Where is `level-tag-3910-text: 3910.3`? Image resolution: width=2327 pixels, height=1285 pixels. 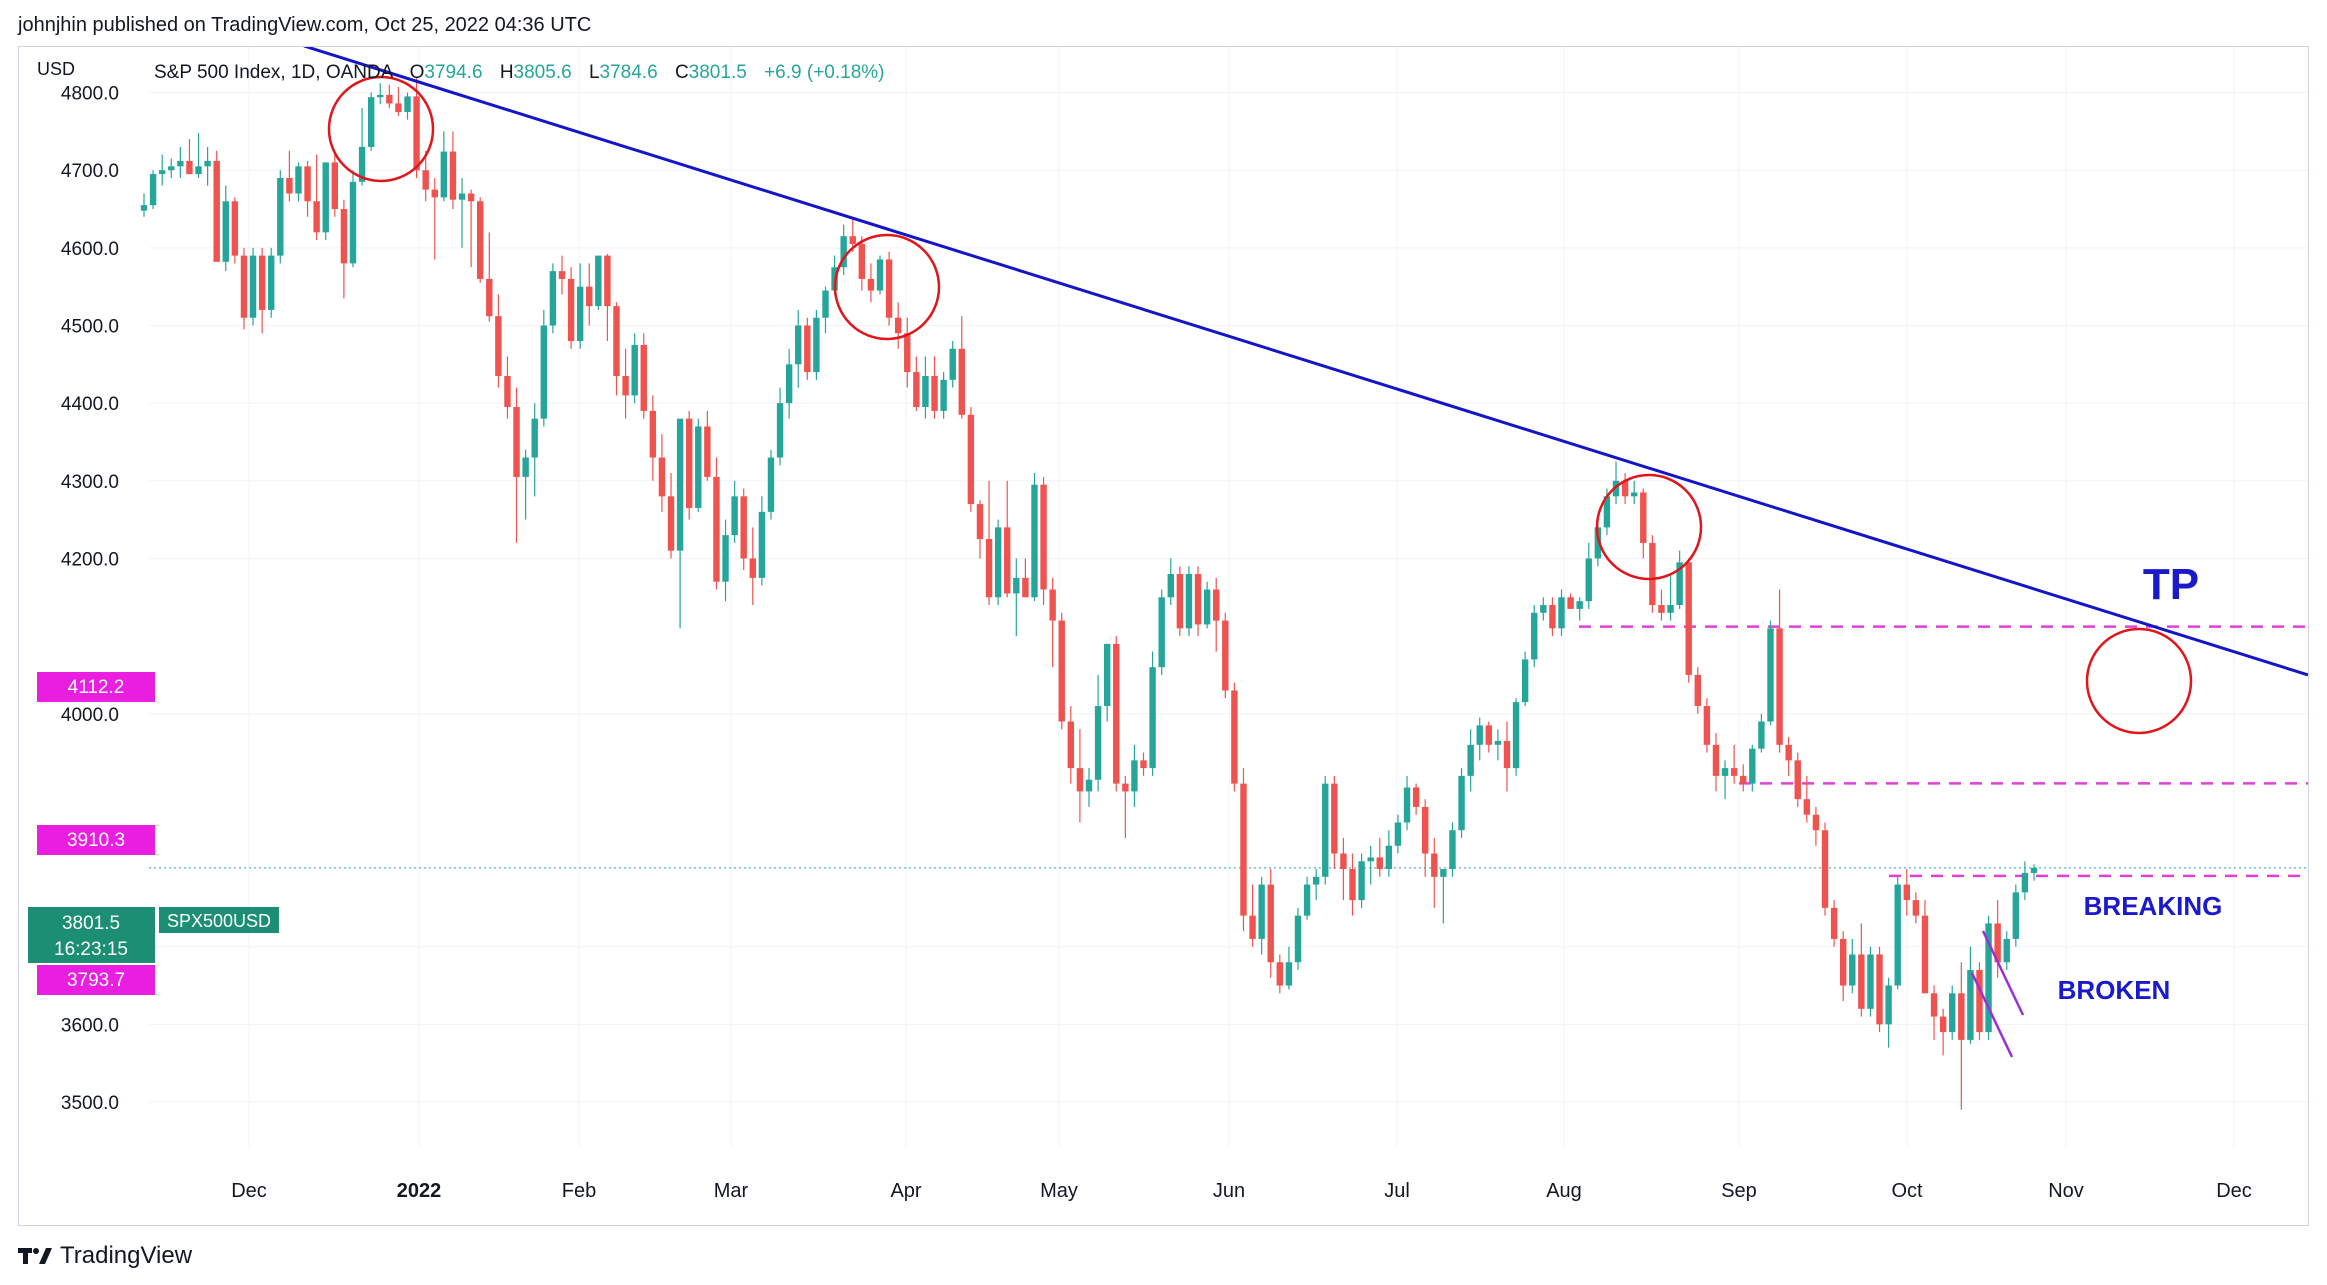 level-tag-3910-text: 3910.3 is located at coordinates (96, 840).